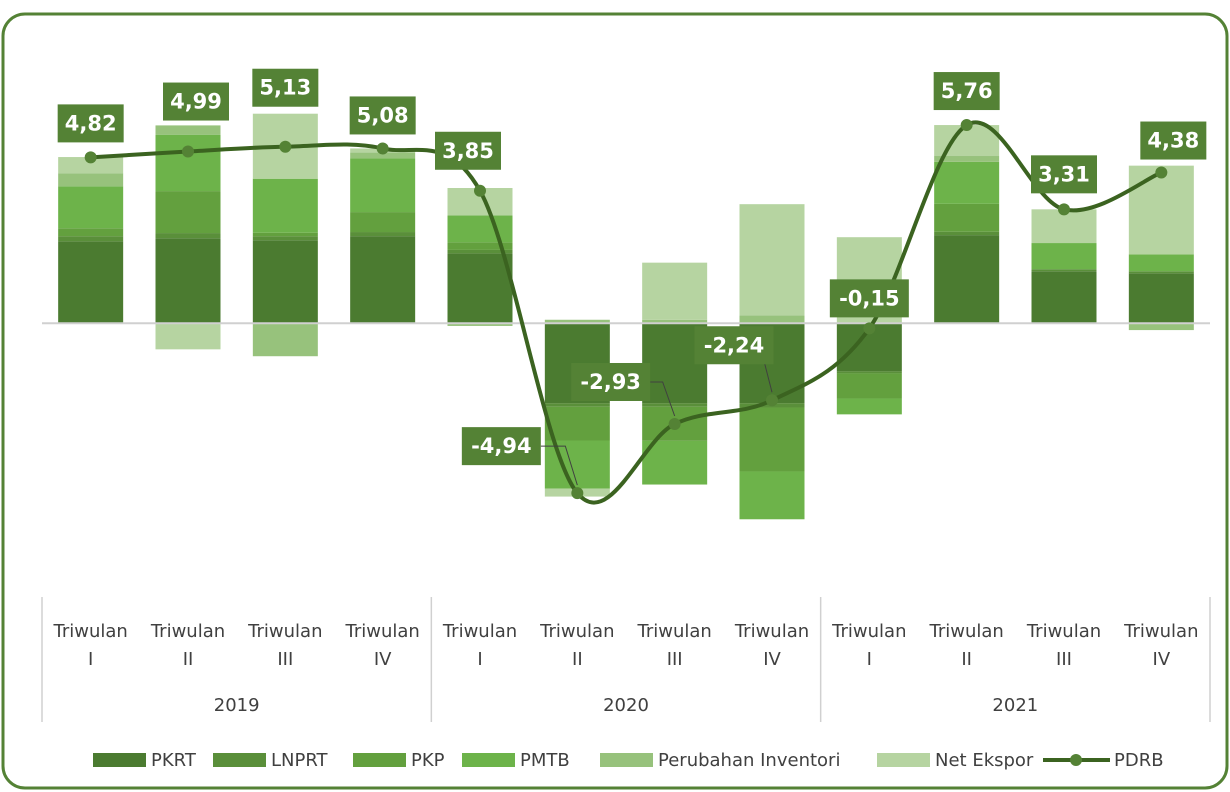 This screenshot has height=792, width=1230. I want to click on data-label: 5,08, so click(383, 115).